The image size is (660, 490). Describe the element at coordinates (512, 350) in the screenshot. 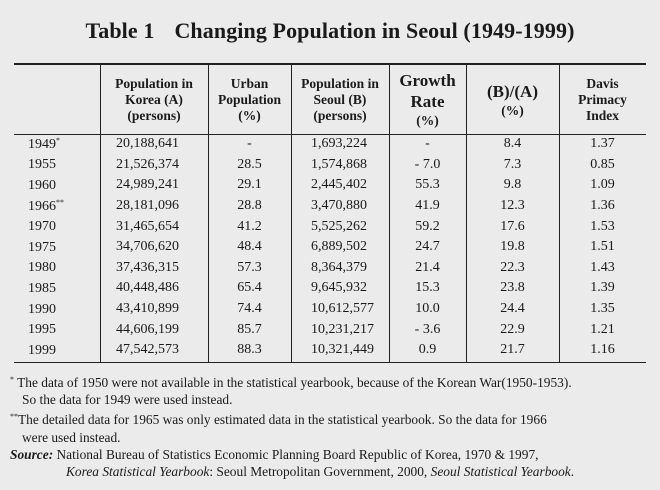

I see `ratio-cell: 21.7` at that location.